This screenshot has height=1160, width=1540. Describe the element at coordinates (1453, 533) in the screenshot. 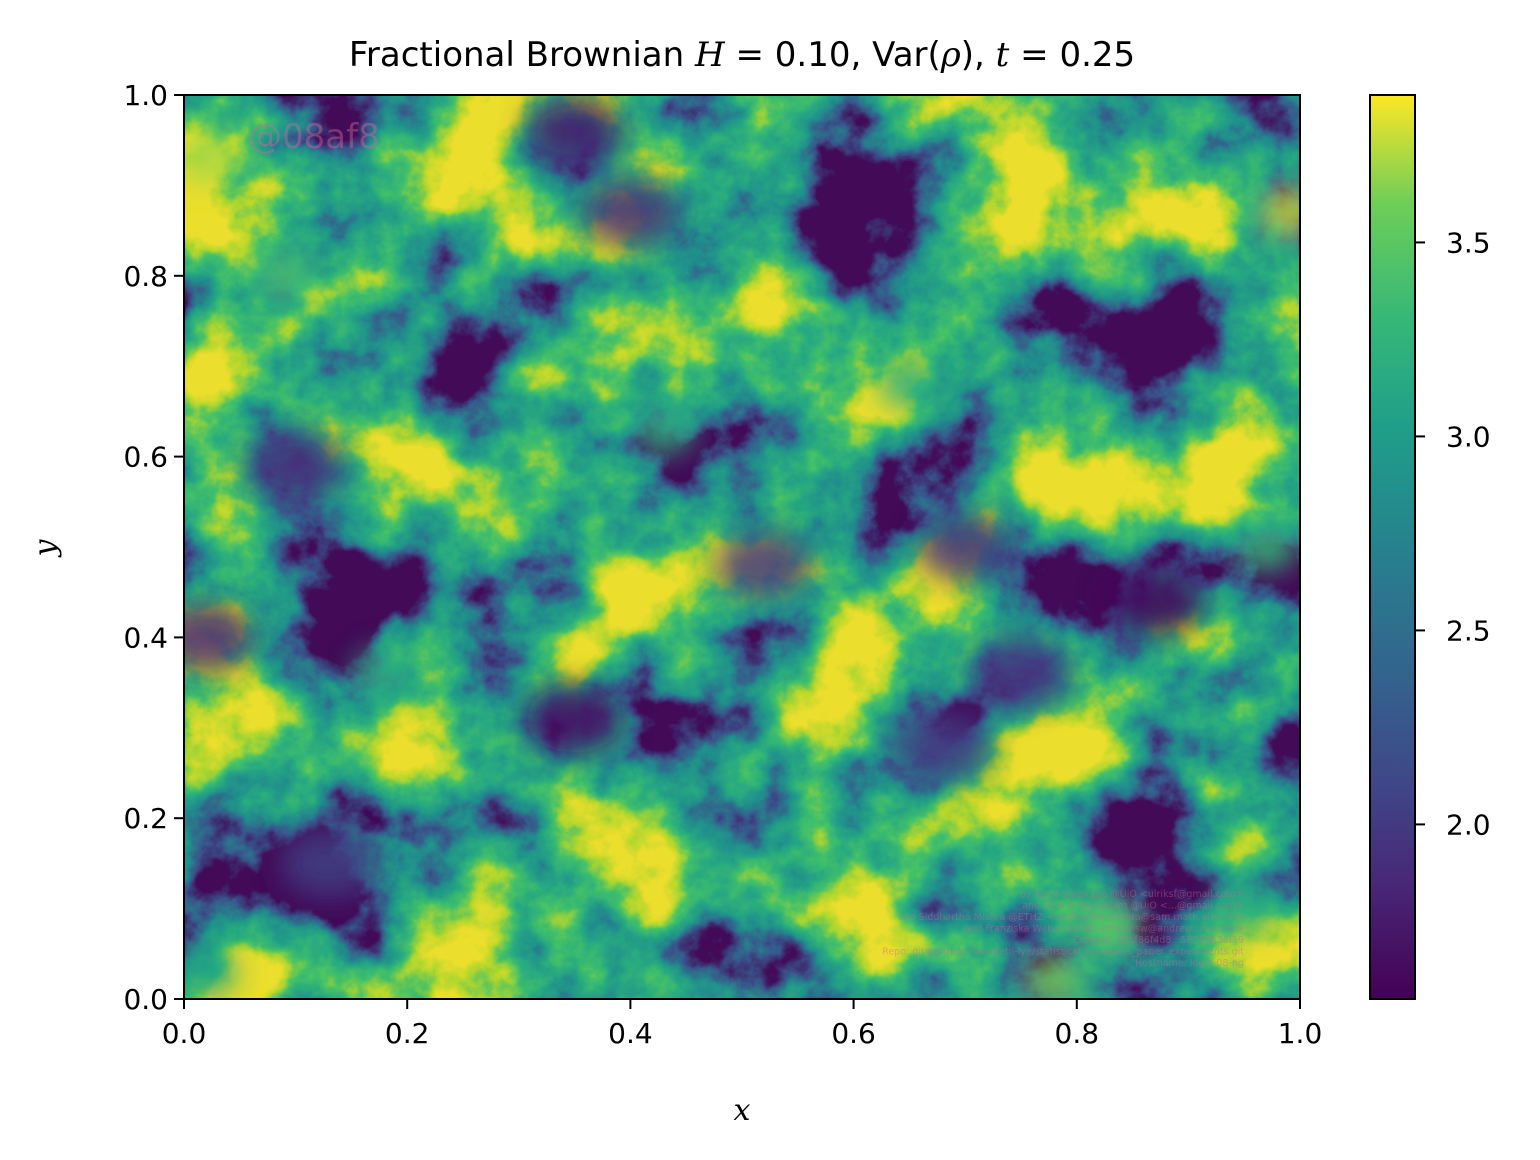

I see `colorbar-ticks: 2.0 2.5 3.0 3.5` at that location.